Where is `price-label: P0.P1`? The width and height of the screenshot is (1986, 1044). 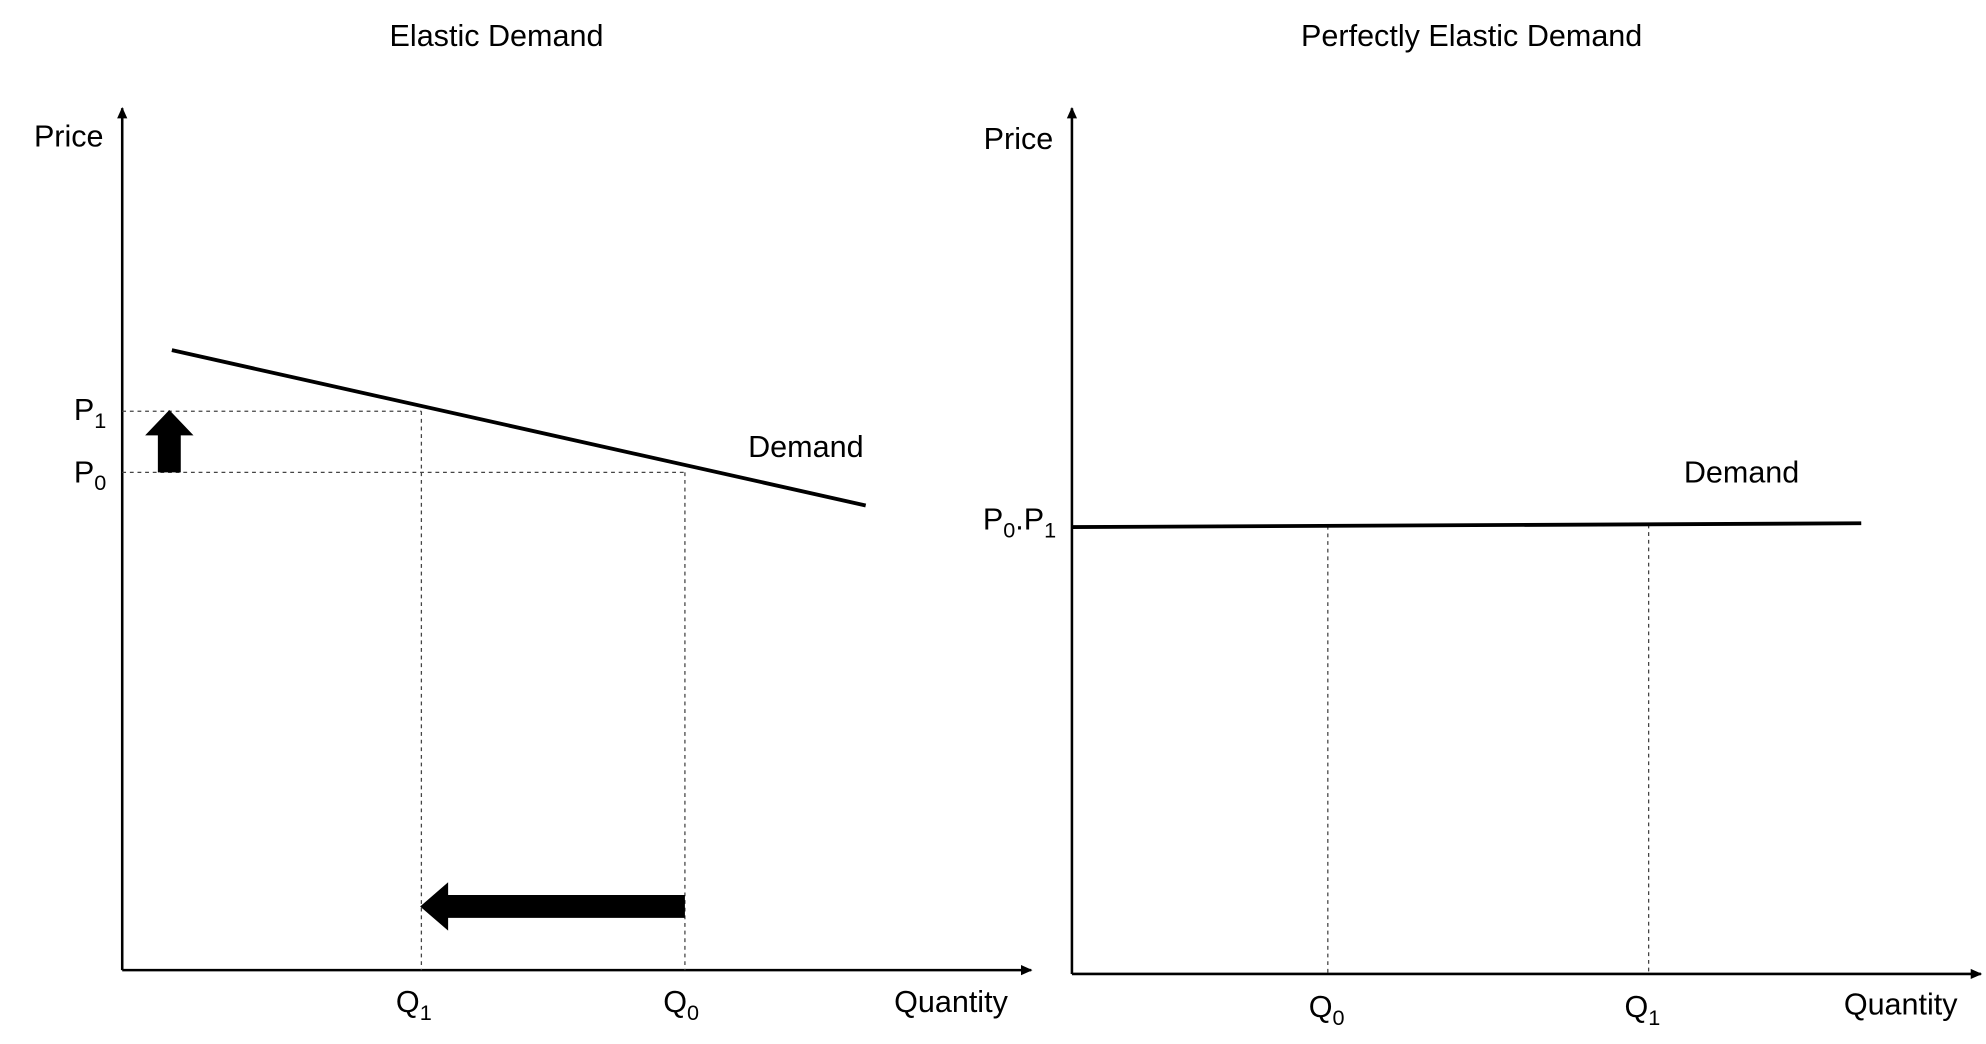 price-label: P0.P1 is located at coordinates (1019, 523).